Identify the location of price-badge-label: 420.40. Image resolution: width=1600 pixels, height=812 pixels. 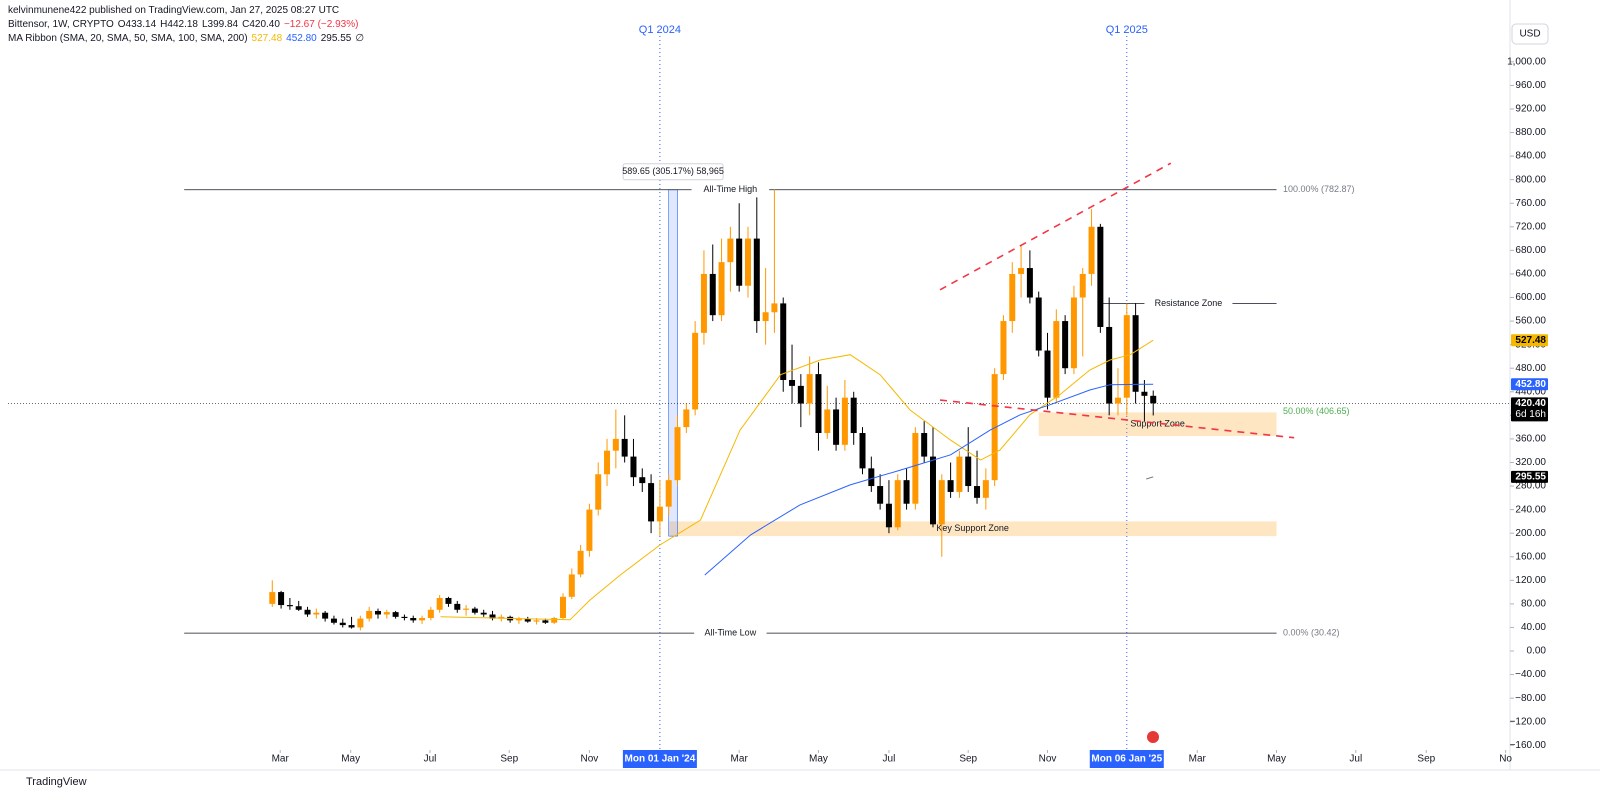
(1530, 403).